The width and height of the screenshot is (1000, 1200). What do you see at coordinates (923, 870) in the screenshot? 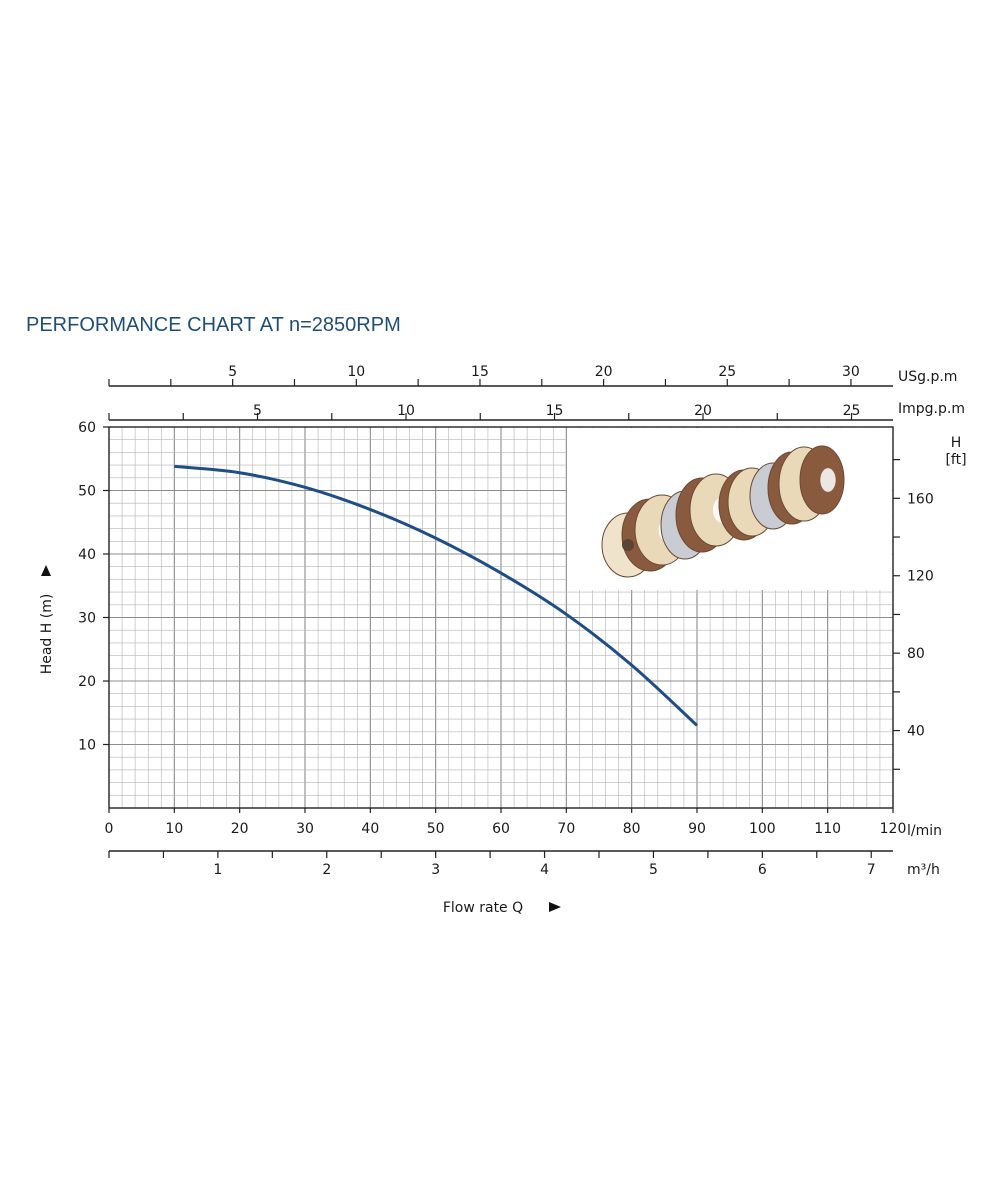
I see `x-unit-m3h: m³/h` at bounding box center [923, 870].